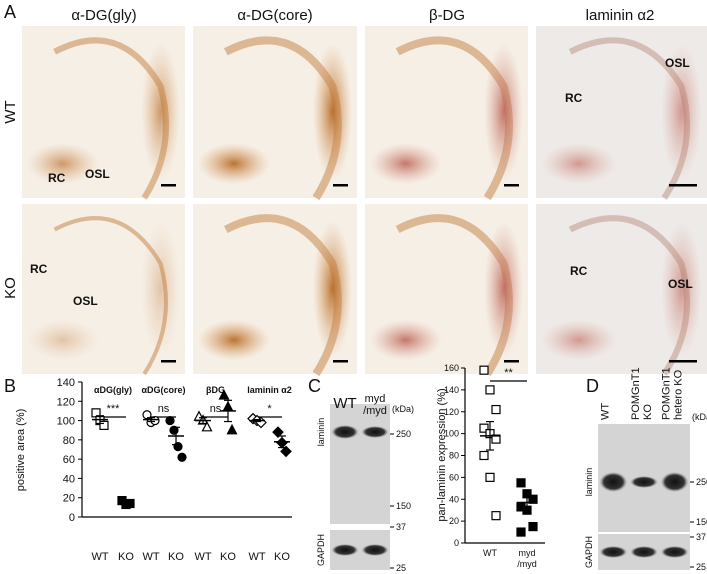 Image resolution: width=707 pixels, height=574 pixels. Describe the element at coordinates (375, 399) in the screenshot. I see `lane-label: myd` at that location.